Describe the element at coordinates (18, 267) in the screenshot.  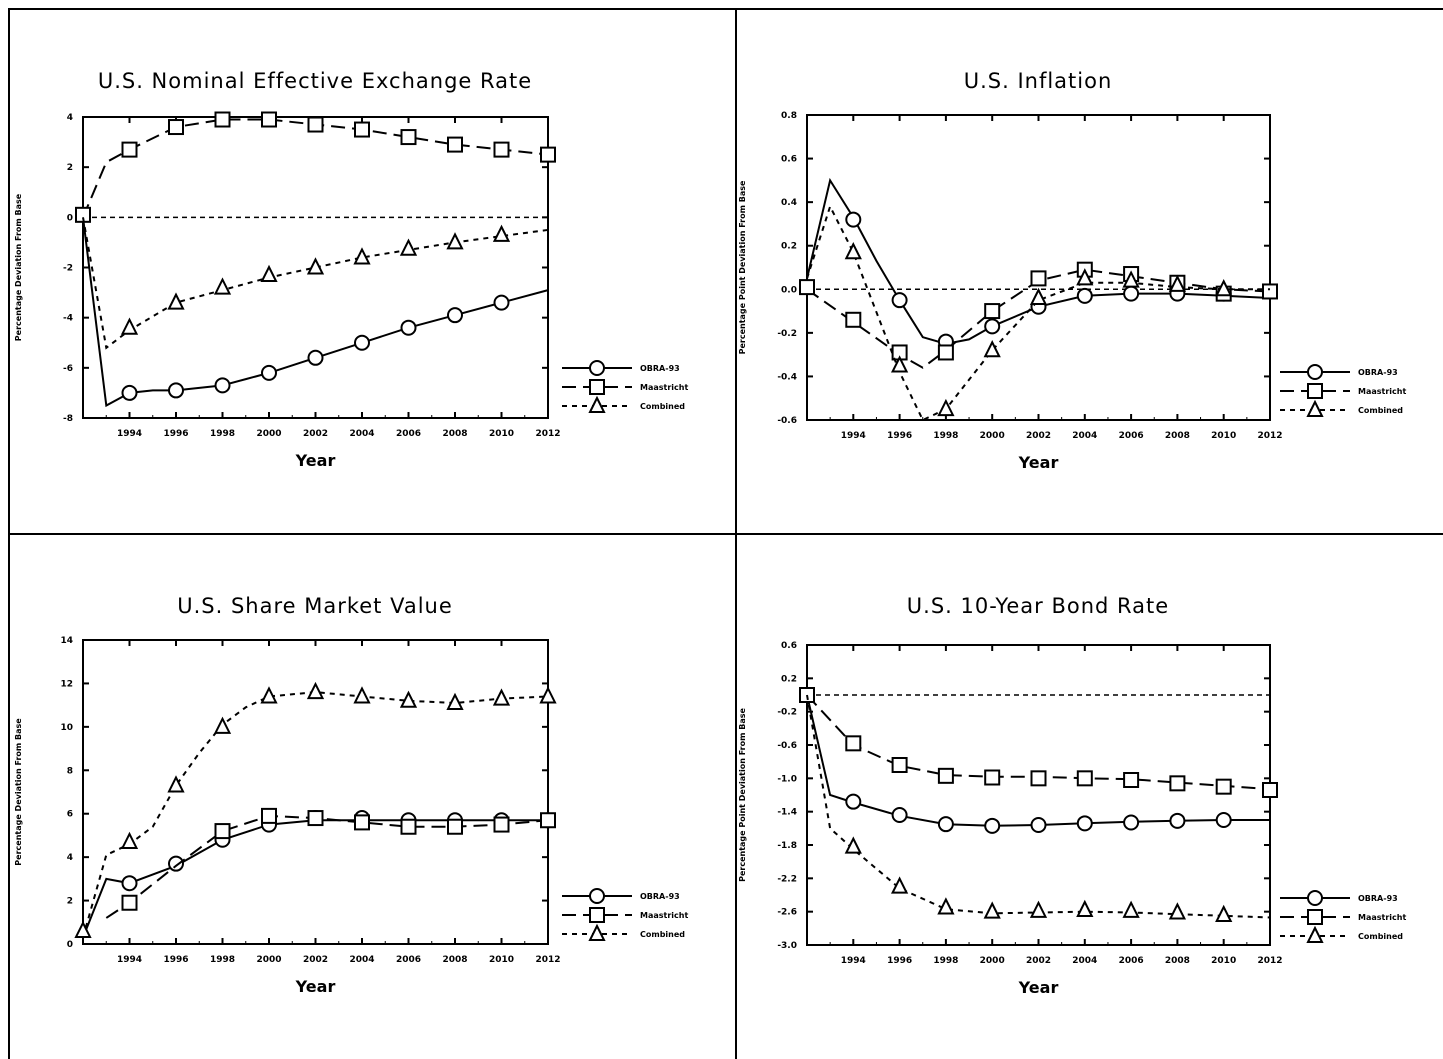
I see `y-axis-label: Percentage Deviation From Base` at that location.